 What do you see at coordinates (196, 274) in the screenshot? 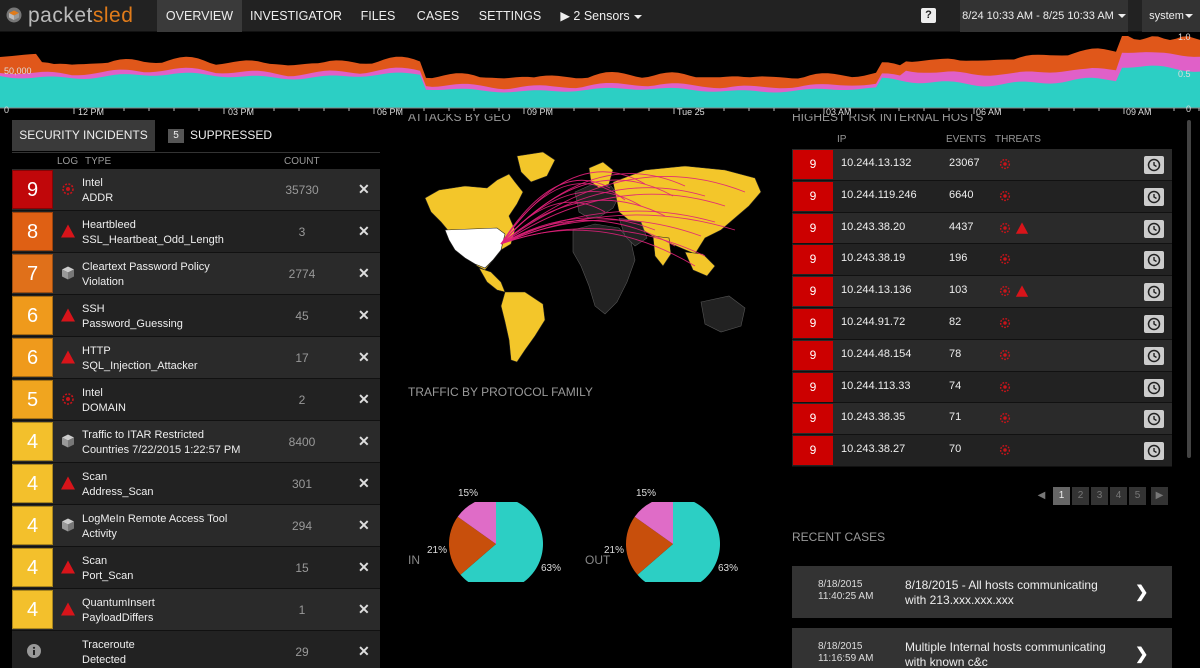
I see `incident-row: 7 Cleartext Password Policy Violation 2774 ✕` at bounding box center [196, 274].